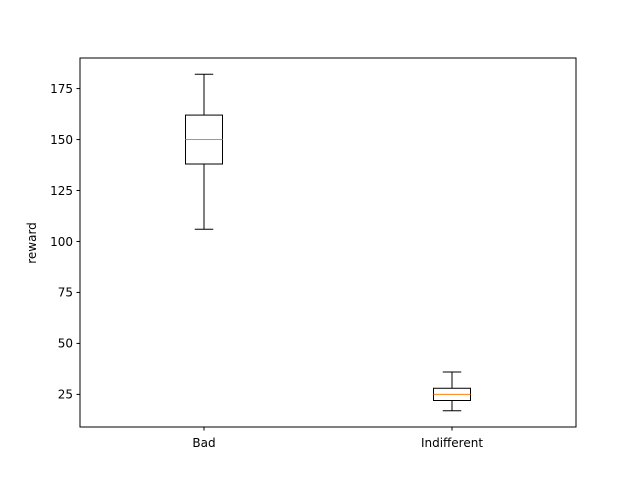  What do you see at coordinates (32, 243) in the screenshot?
I see `y-axis-label: reward` at bounding box center [32, 243].